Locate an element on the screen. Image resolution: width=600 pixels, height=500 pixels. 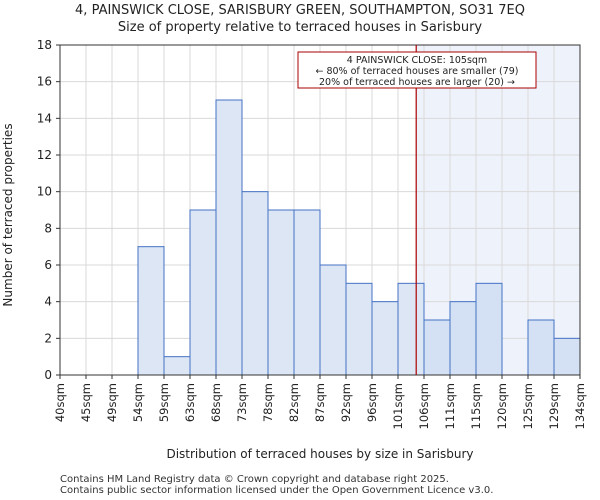
annotation-line-1: 4 PAINSWICK CLOSE: 105sqm is located at coordinates (417, 60).